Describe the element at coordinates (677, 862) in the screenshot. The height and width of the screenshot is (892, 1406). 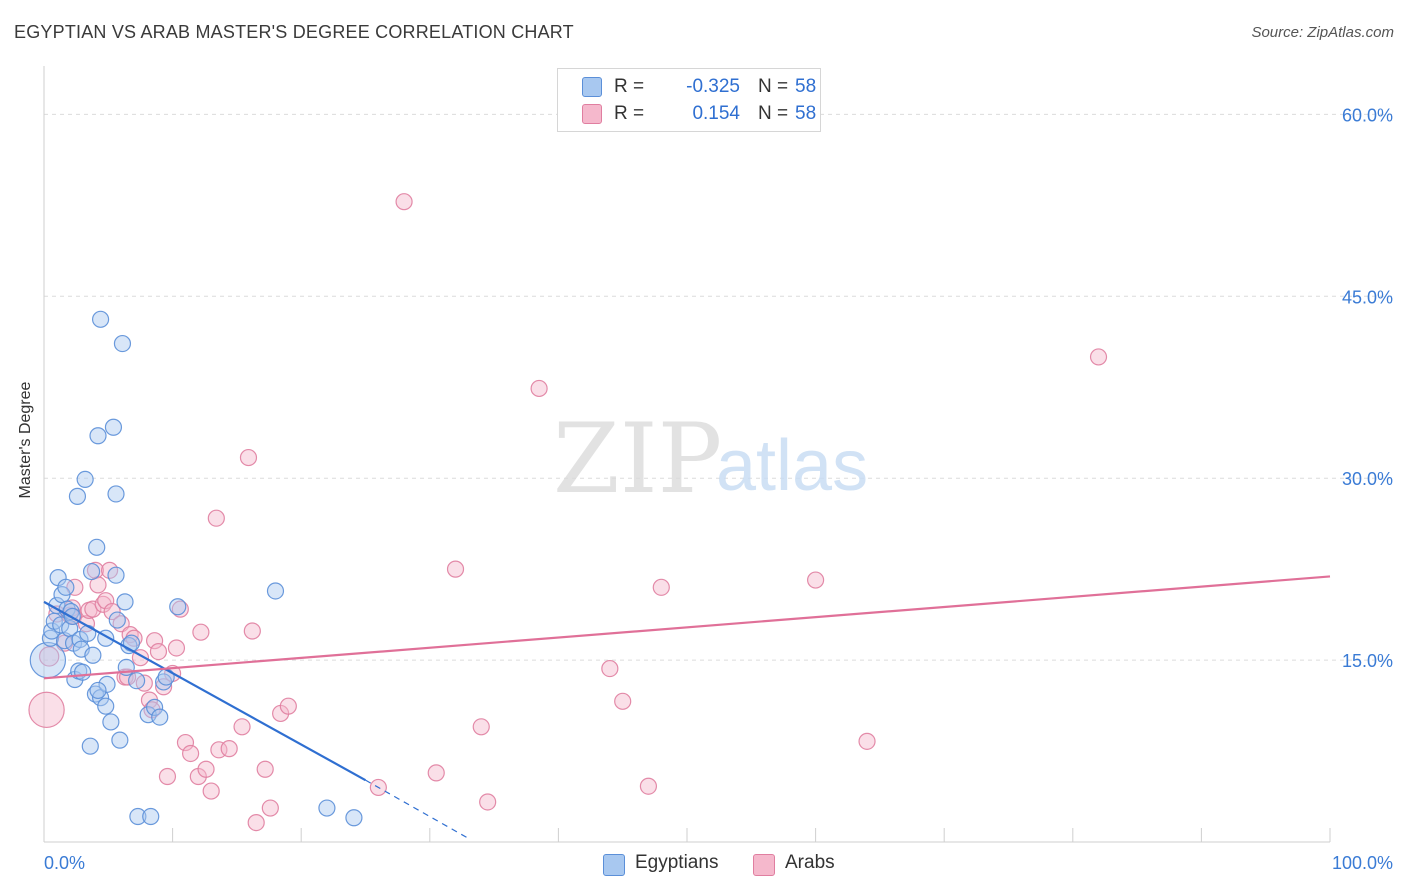
I see `egyptians-legend-label: Egyptians` at that location.